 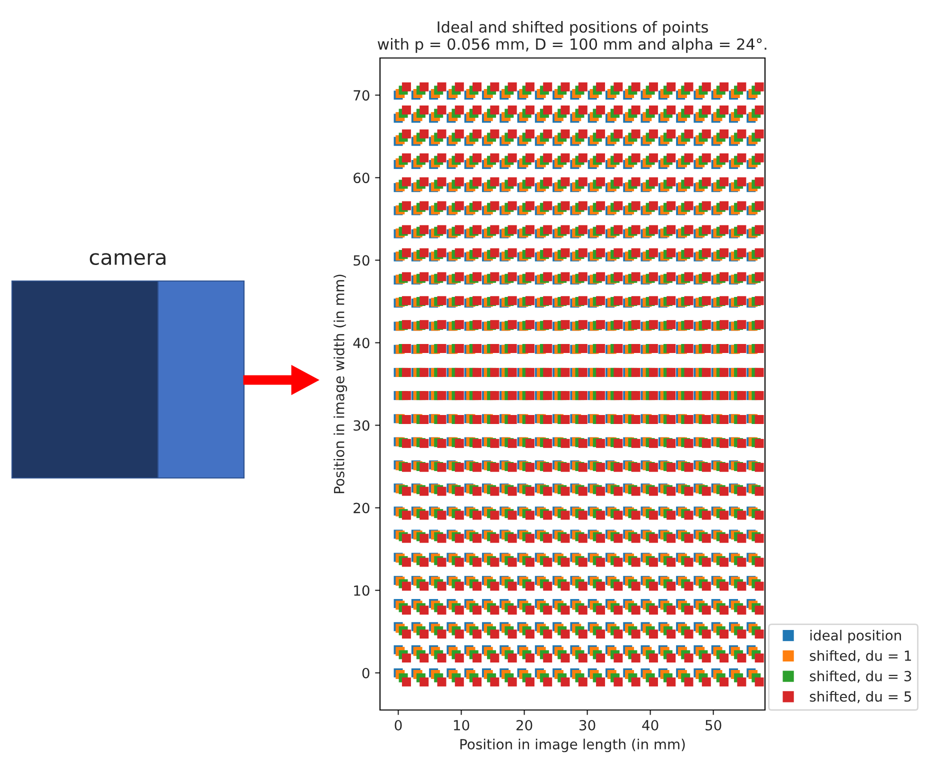 What do you see at coordinates (524, 725) in the screenshot?
I see `x-tick-label: 20` at bounding box center [524, 725].